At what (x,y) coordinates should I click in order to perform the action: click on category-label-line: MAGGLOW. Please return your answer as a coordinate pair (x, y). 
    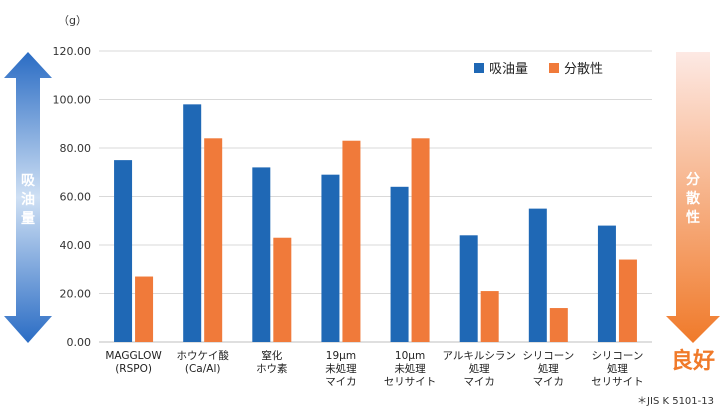
    Looking at the image, I should click on (133, 356).